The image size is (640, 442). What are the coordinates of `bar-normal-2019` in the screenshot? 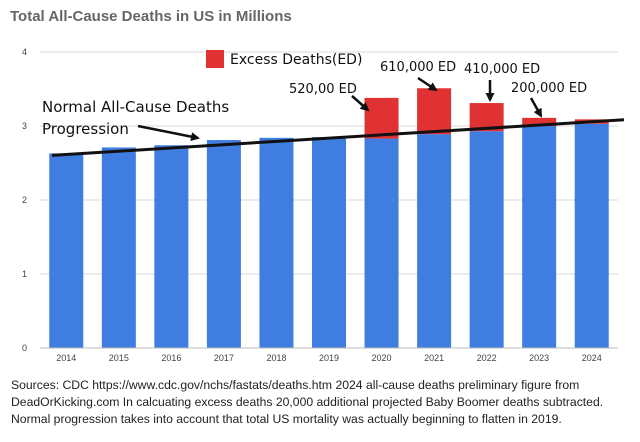 It's located at (329, 242).